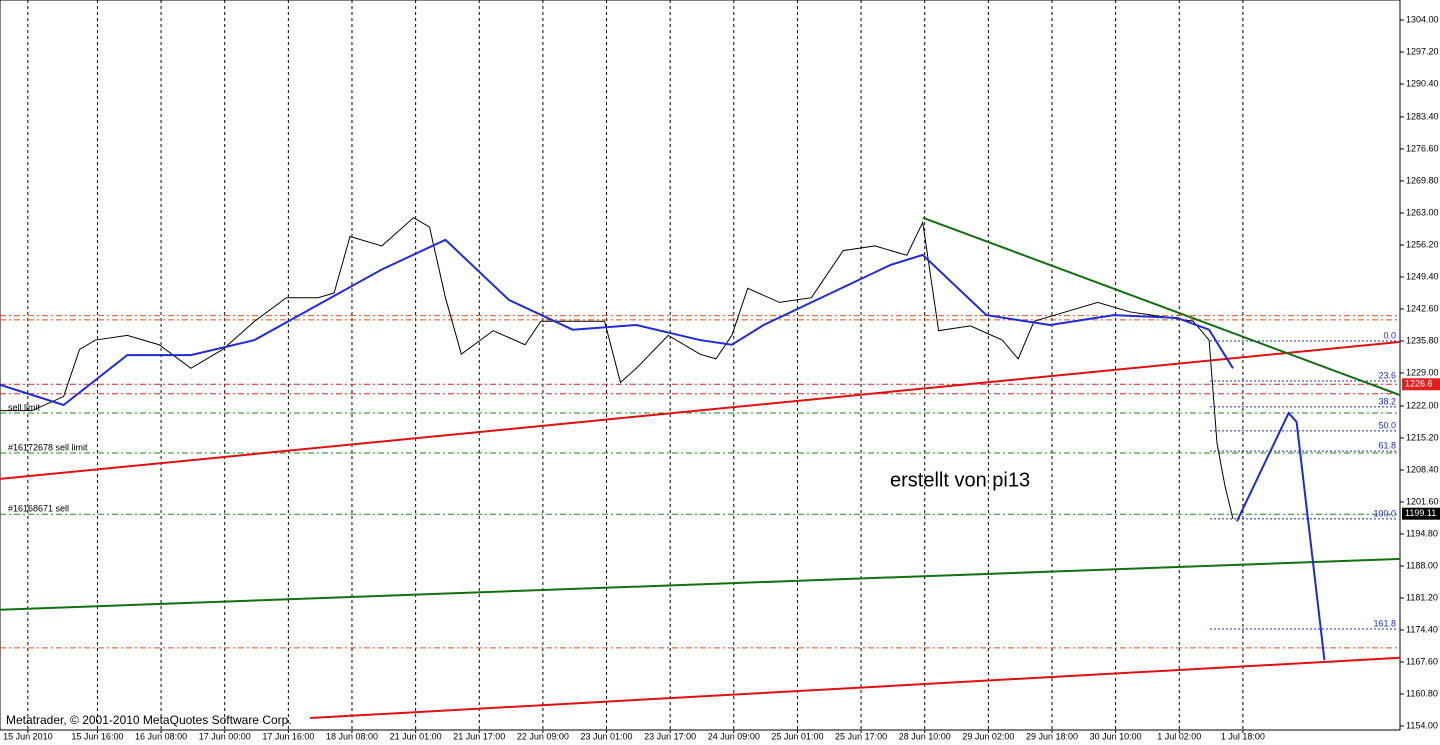  Describe the element at coordinates (1422, 437) in the screenshot. I see `y-tick-label: 1215.20` at that location.